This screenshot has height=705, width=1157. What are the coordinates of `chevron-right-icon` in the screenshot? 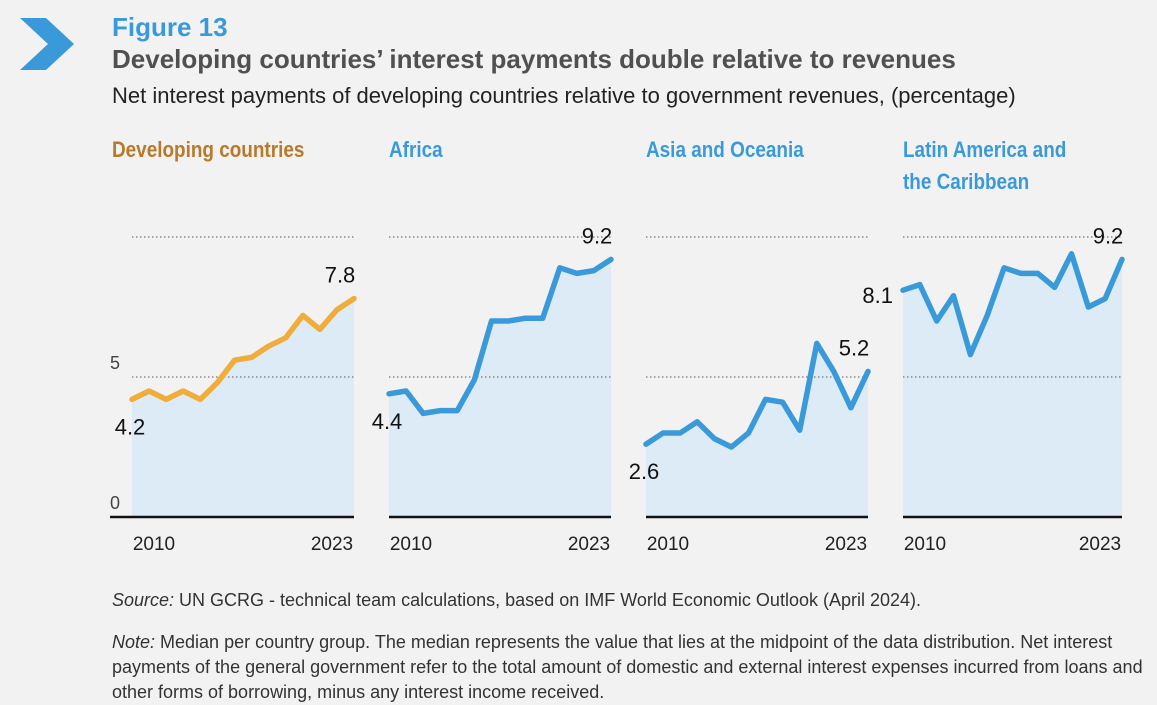 It's located at (47, 44).